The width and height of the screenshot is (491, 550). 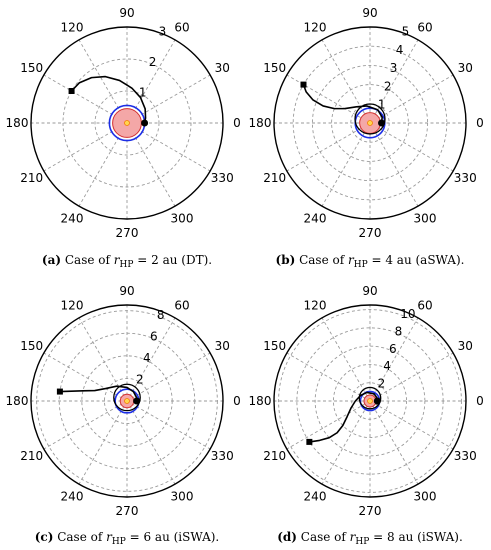 What do you see at coordinates (51, 260) in the screenshot?
I see `caption-label: (a)` at bounding box center [51, 260].